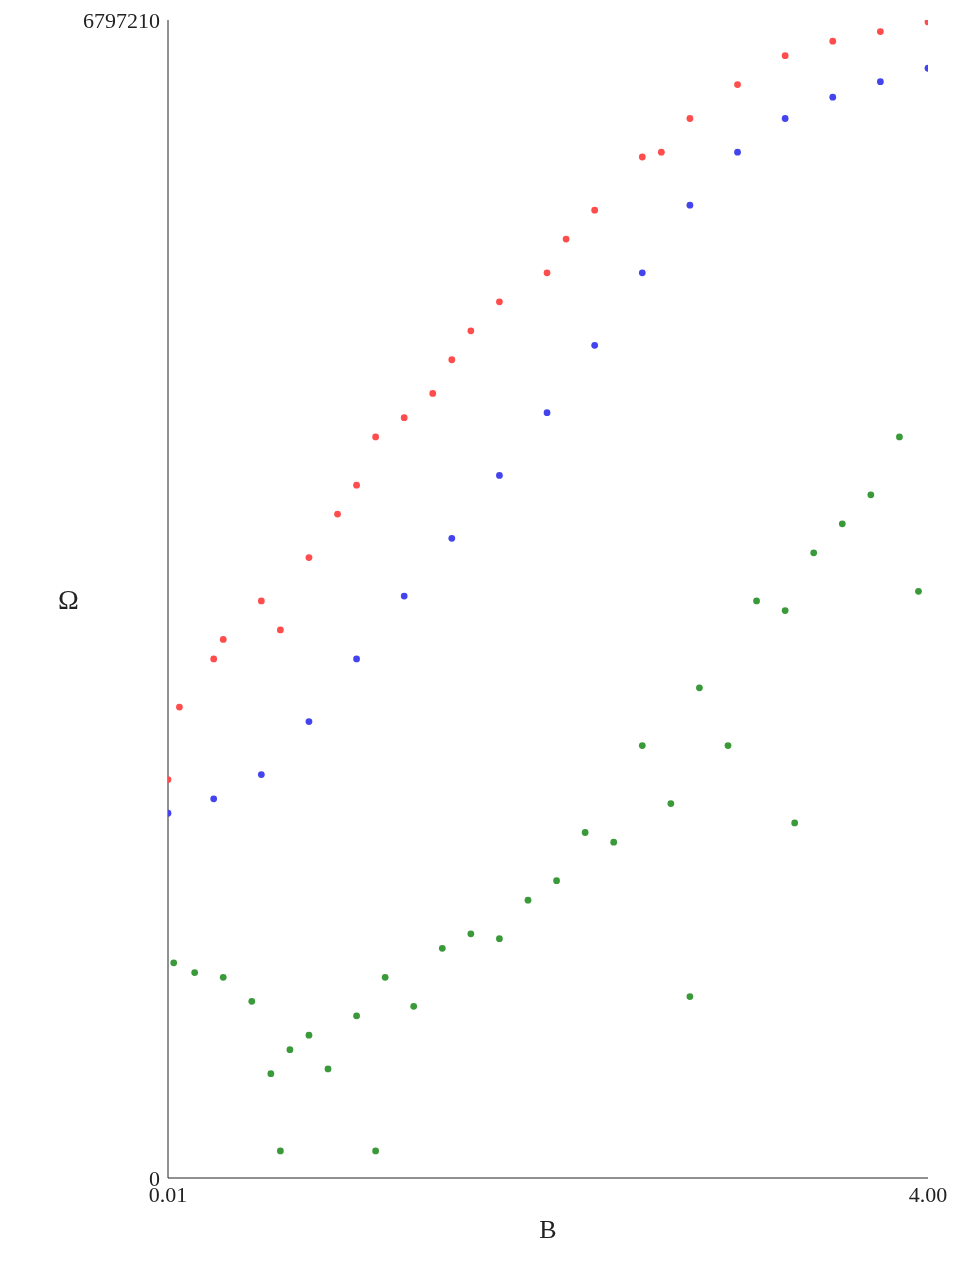 This screenshot has height=1261, width=961. Describe the element at coordinates (548, 1229) in the screenshot. I see `x-axis-title: B` at that location.